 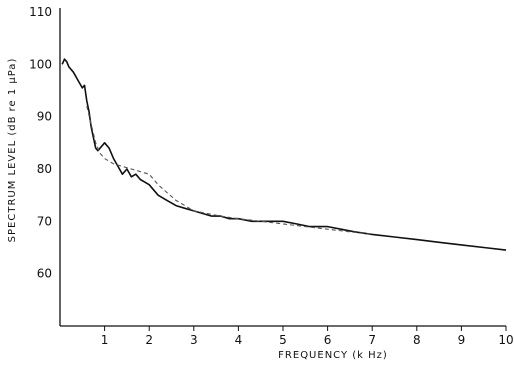 What do you see at coordinates (40, 143) in the screenshot?
I see `y-axis-ticks: 60 70 80 90 100 110` at bounding box center [40, 143].